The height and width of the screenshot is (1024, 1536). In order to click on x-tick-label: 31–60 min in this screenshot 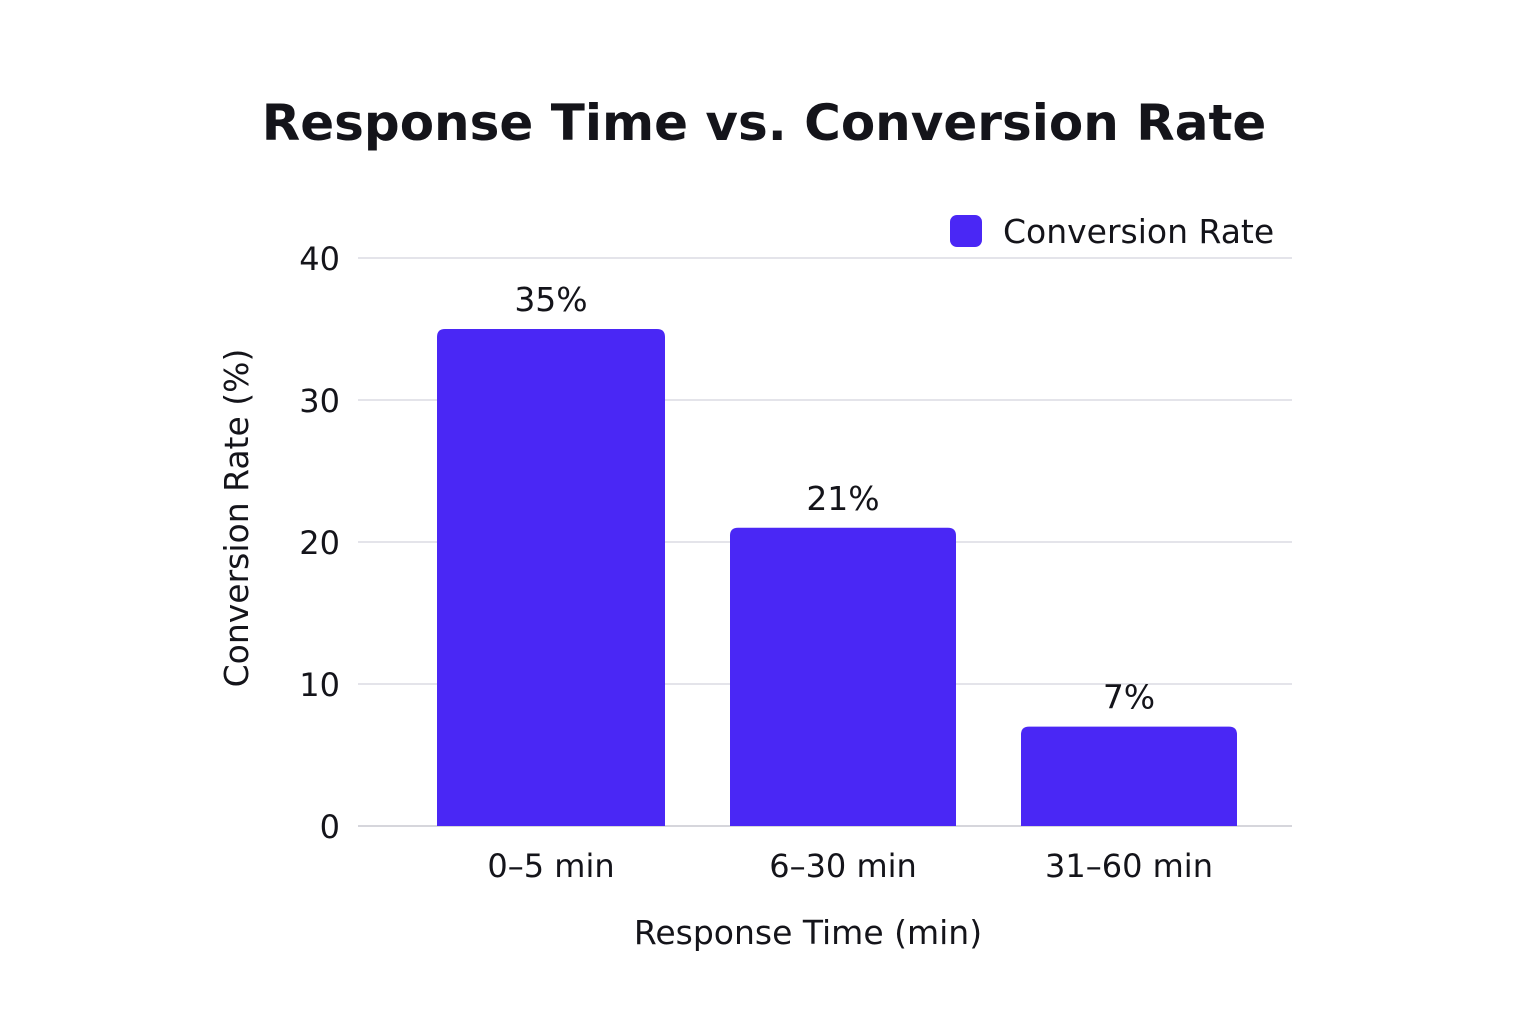, I will do `click(1129, 866)`.